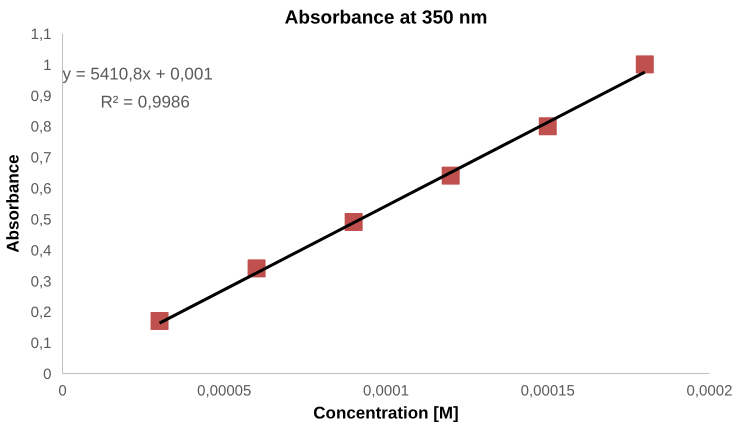 The image size is (739, 425). Describe the element at coordinates (13, 203) in the screenshot. I see `y-axis-title: Absorbance` at that location.